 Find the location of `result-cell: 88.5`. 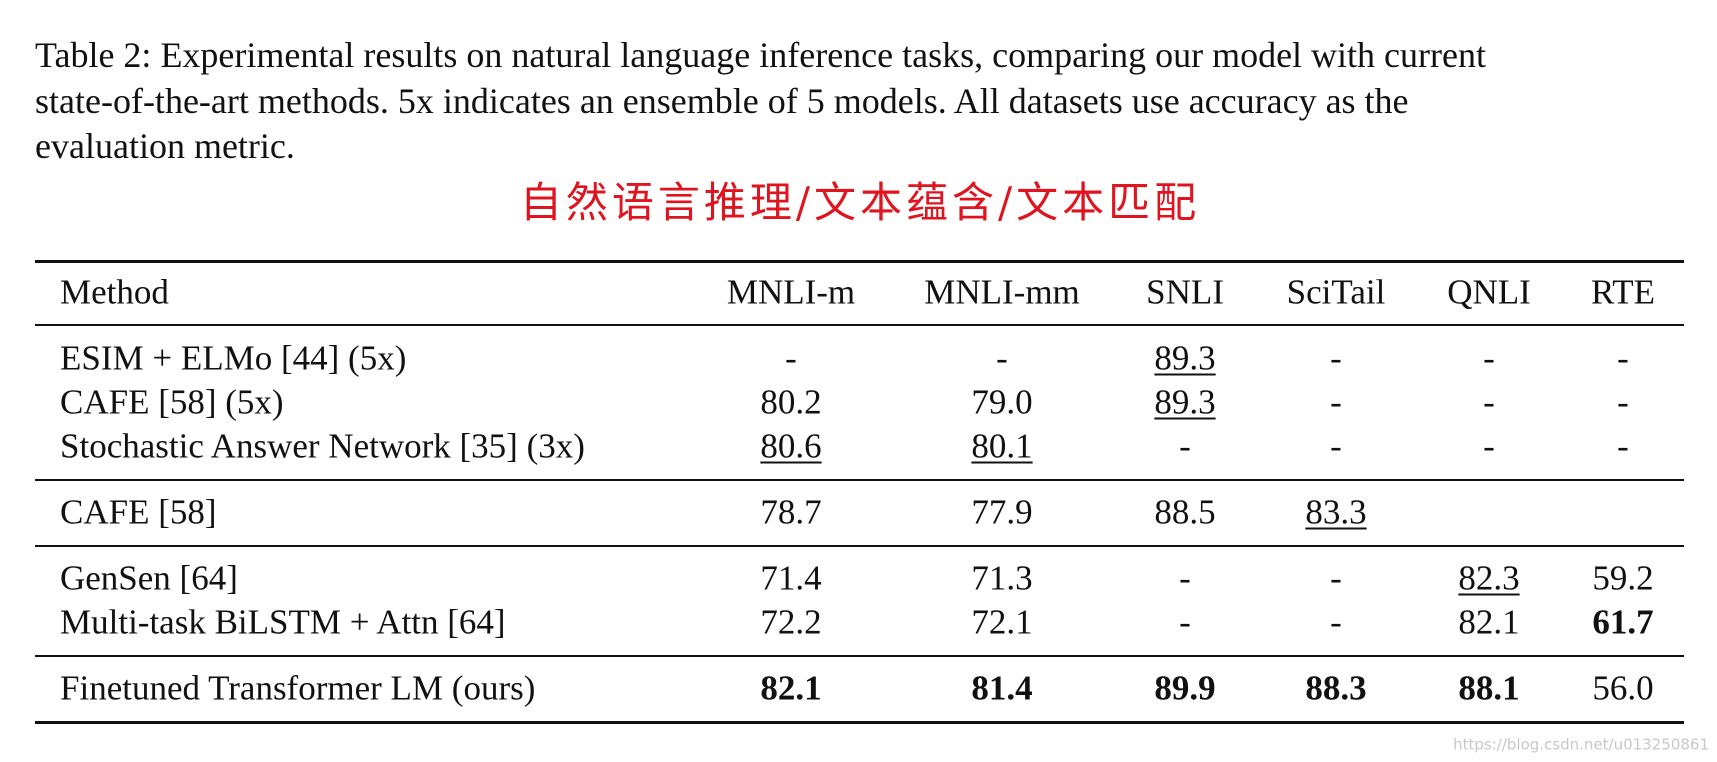

result-cell: 88.5 is located at coordinates (1185, 512).